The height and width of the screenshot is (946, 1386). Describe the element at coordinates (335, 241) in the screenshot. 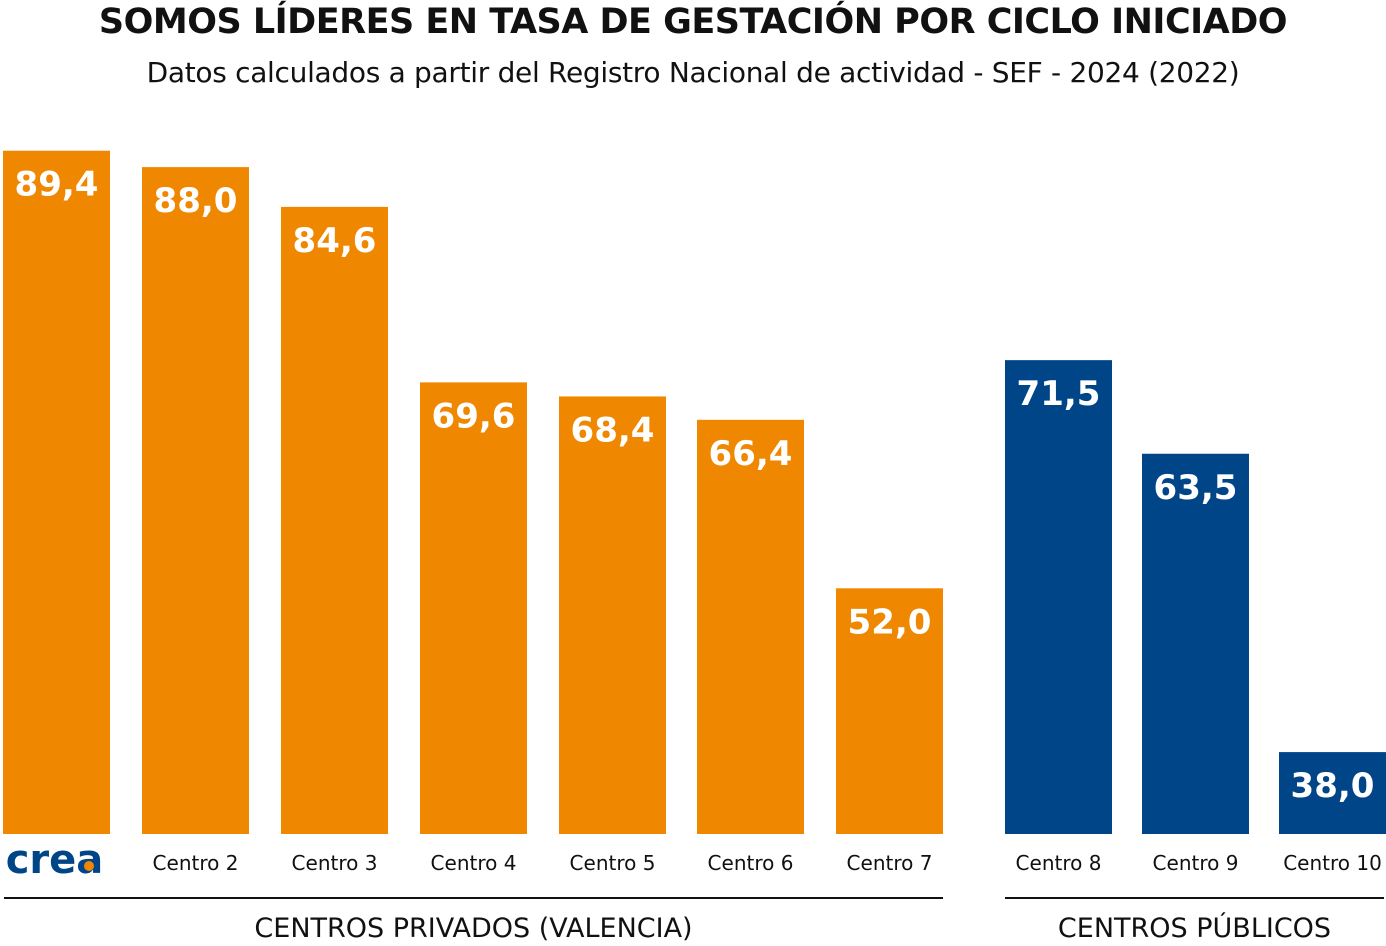

I see `data-label: 84,6` at that location.